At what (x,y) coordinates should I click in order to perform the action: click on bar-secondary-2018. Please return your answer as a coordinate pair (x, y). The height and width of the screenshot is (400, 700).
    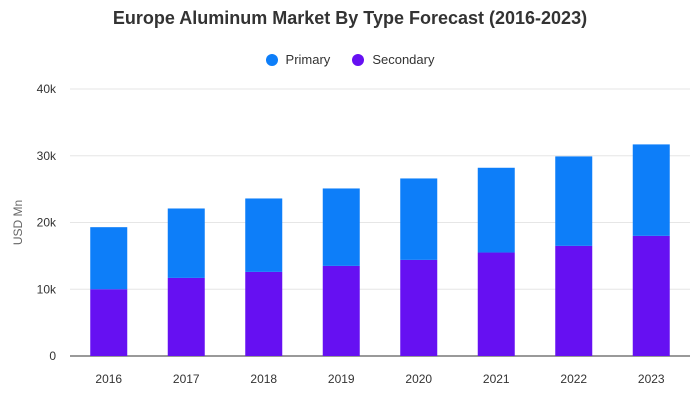
    Looking at the image, I should click on (264, 313).